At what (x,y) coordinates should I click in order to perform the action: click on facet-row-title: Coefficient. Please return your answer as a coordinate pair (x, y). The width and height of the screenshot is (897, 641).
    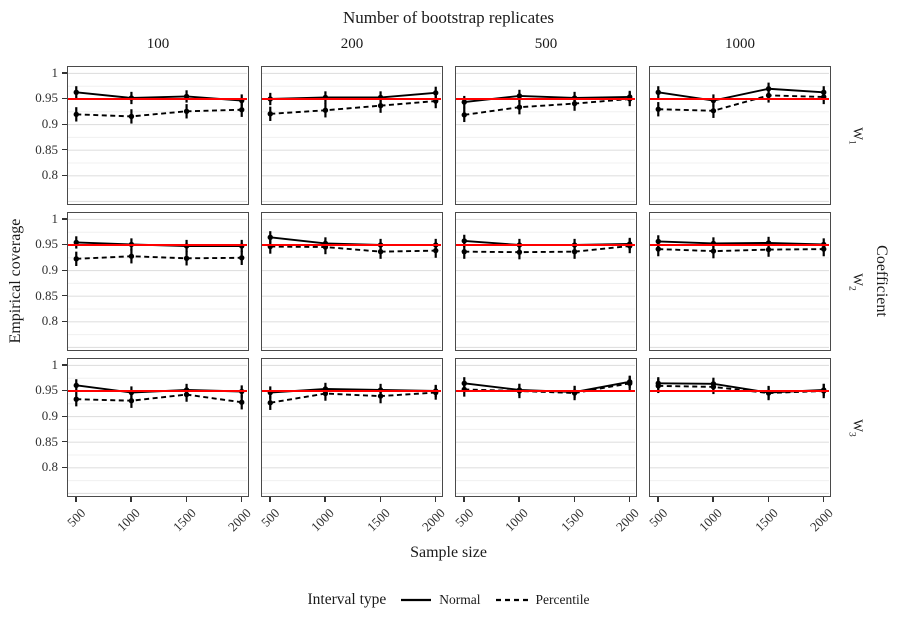
    Looking at the image, I should click on (881, 281).